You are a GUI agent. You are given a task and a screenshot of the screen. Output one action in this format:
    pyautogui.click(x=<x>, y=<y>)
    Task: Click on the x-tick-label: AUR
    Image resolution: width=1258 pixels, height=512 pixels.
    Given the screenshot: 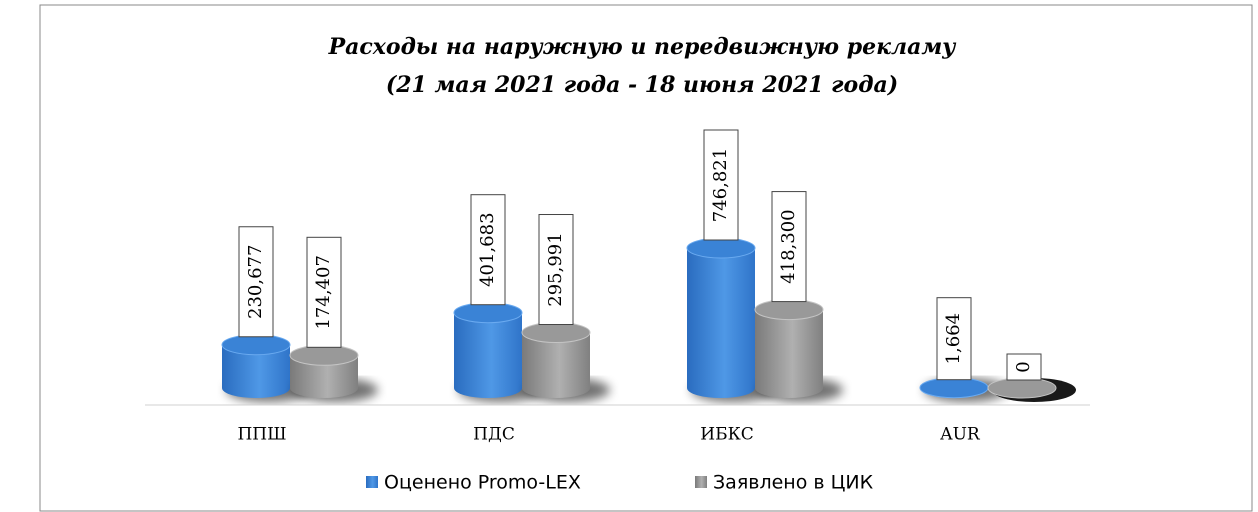 What is the action you would take?
    pyautogui.click(x=960, y=435)
    